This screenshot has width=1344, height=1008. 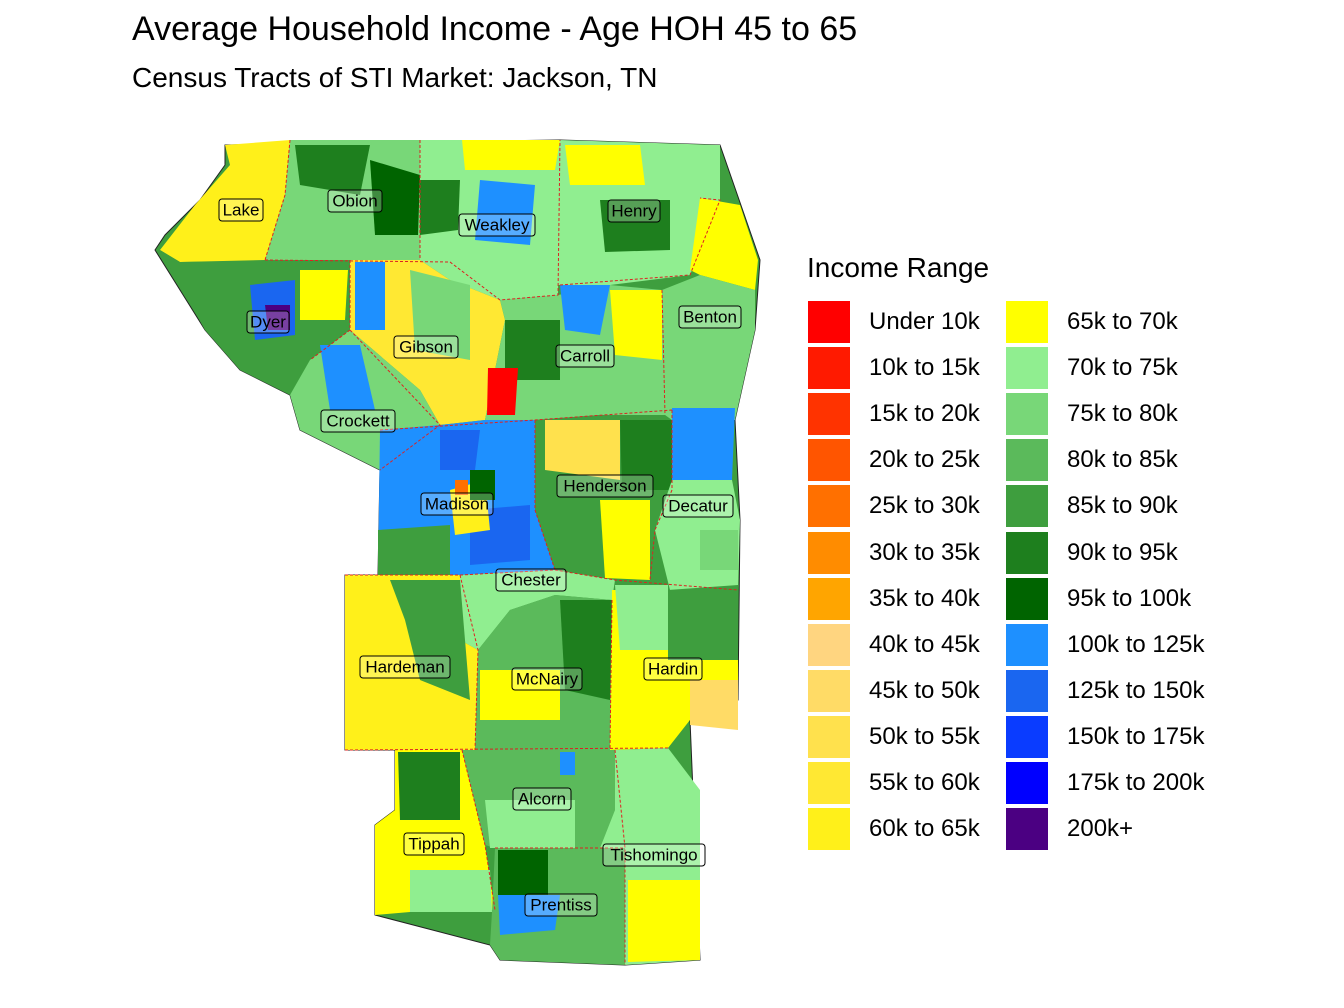 I want to click on svg-text: Benton, so click(x=710, y=317).